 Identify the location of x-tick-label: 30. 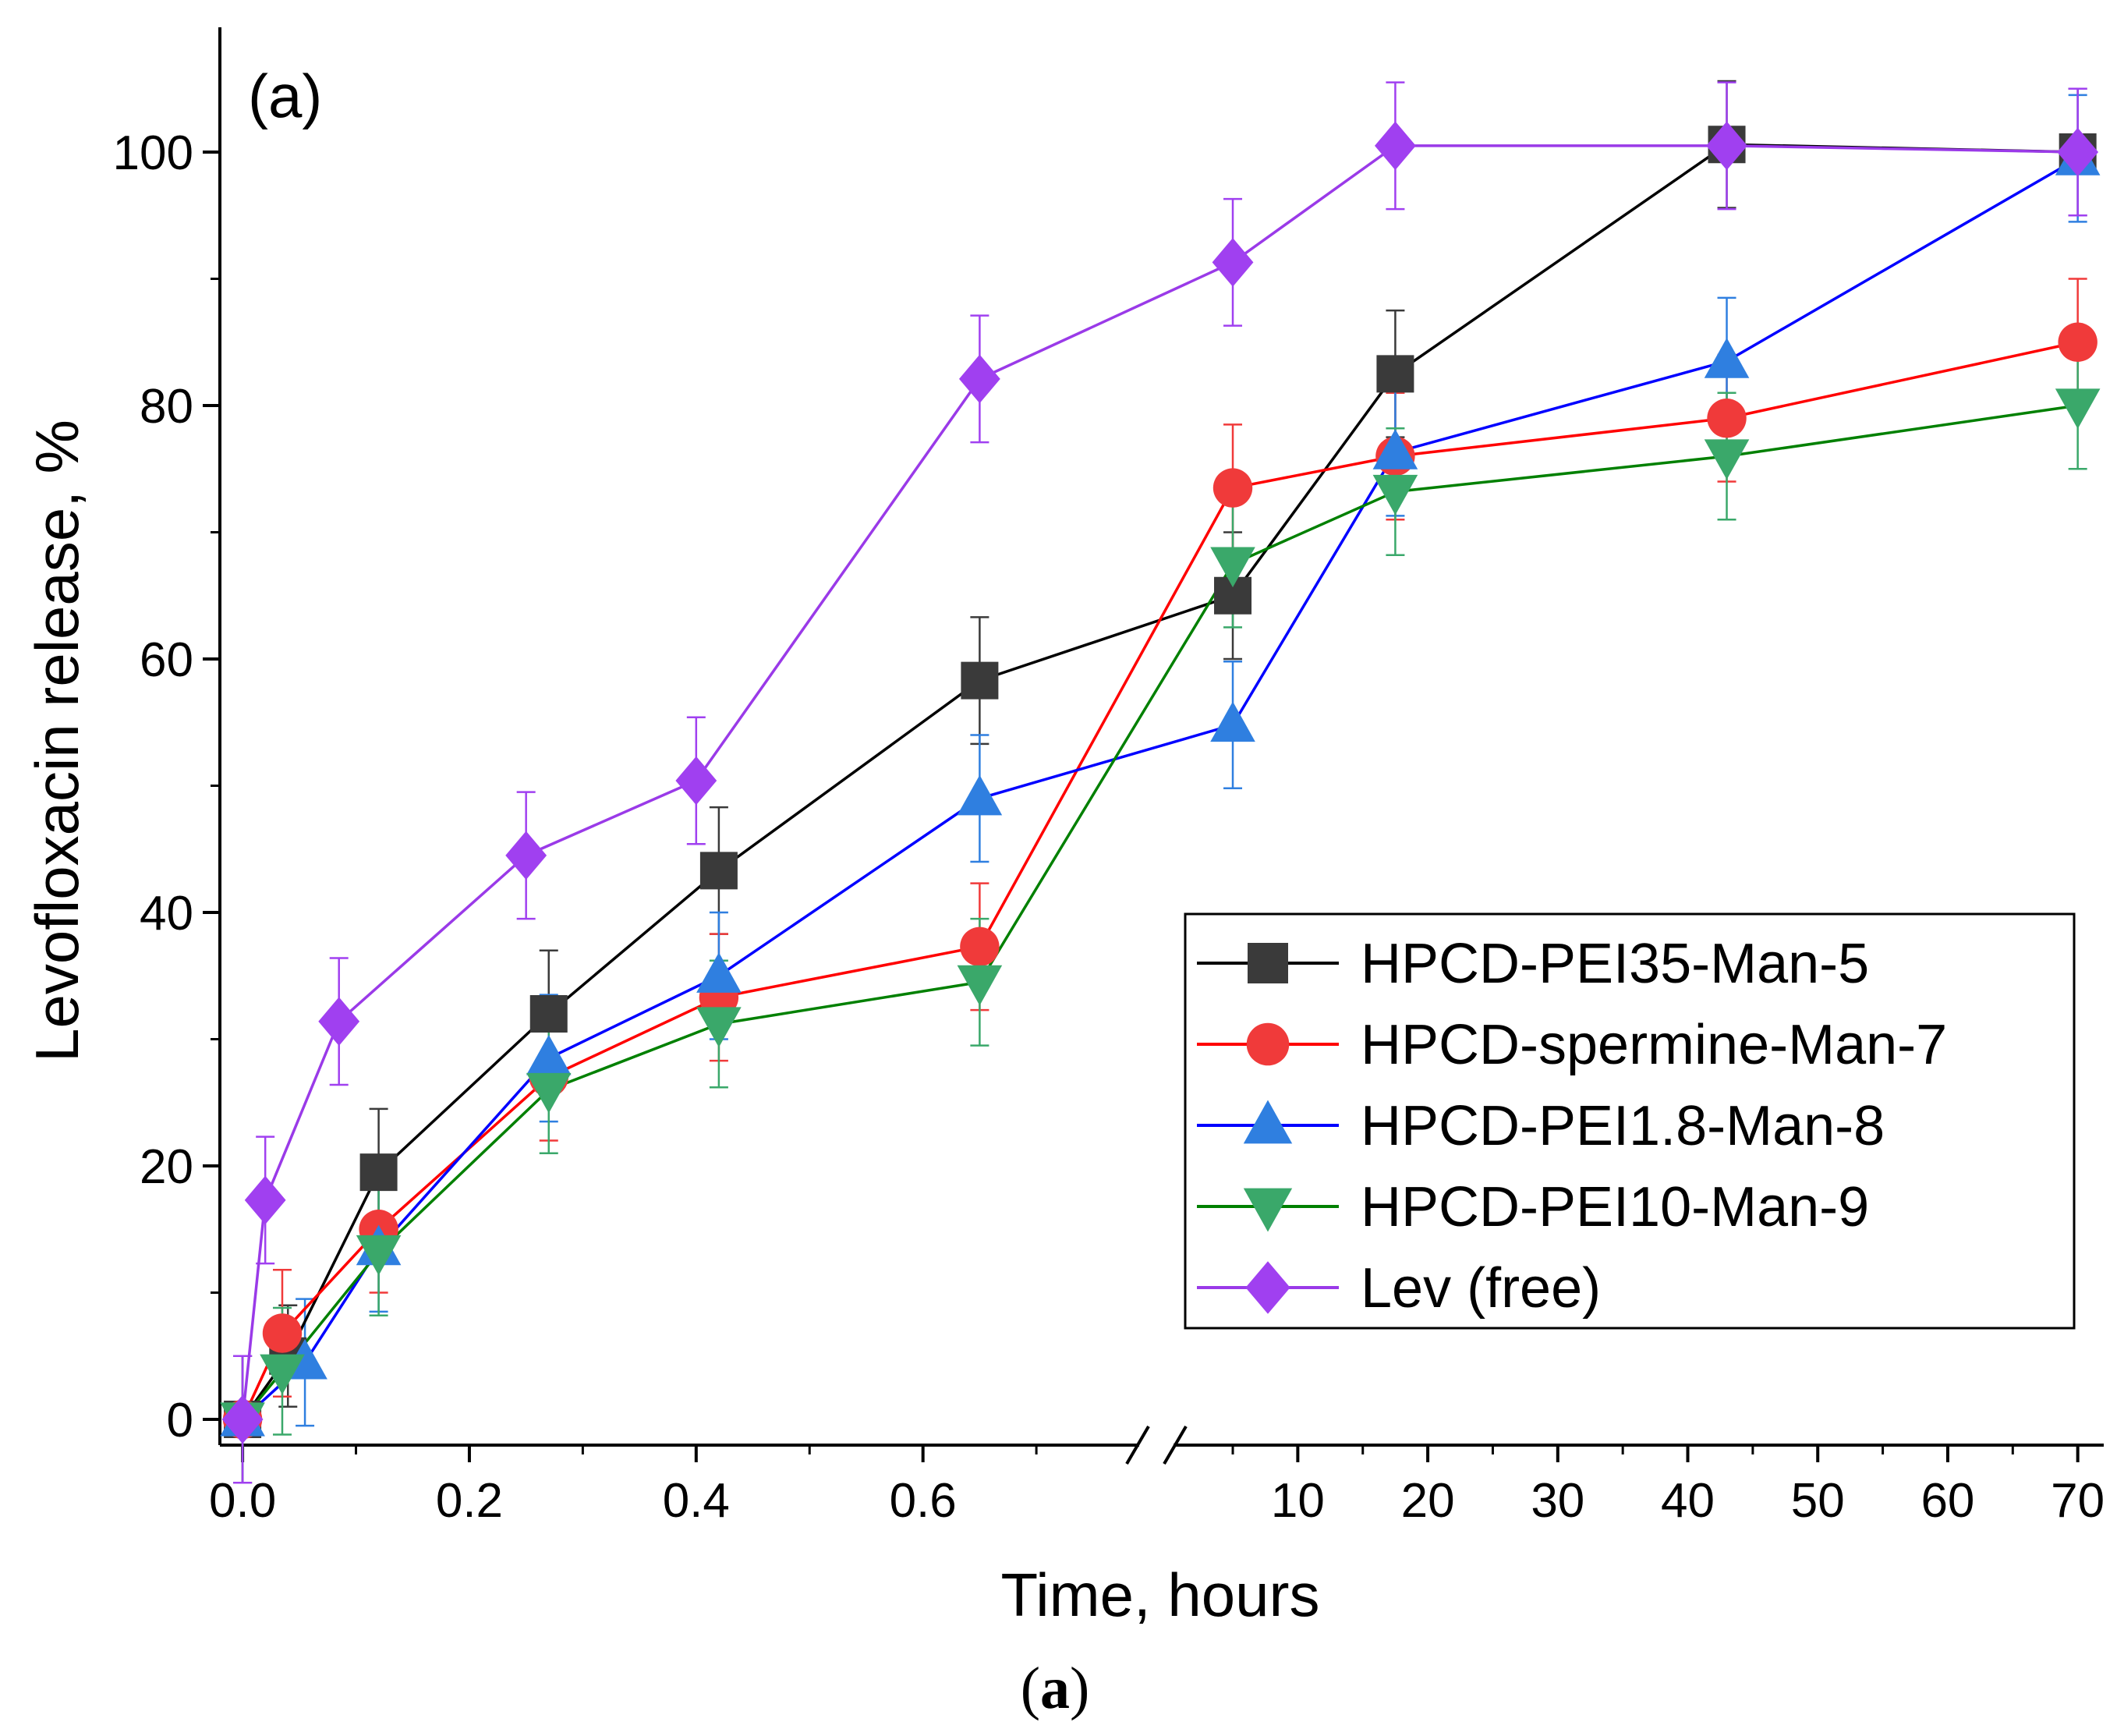
(1557, 1501).